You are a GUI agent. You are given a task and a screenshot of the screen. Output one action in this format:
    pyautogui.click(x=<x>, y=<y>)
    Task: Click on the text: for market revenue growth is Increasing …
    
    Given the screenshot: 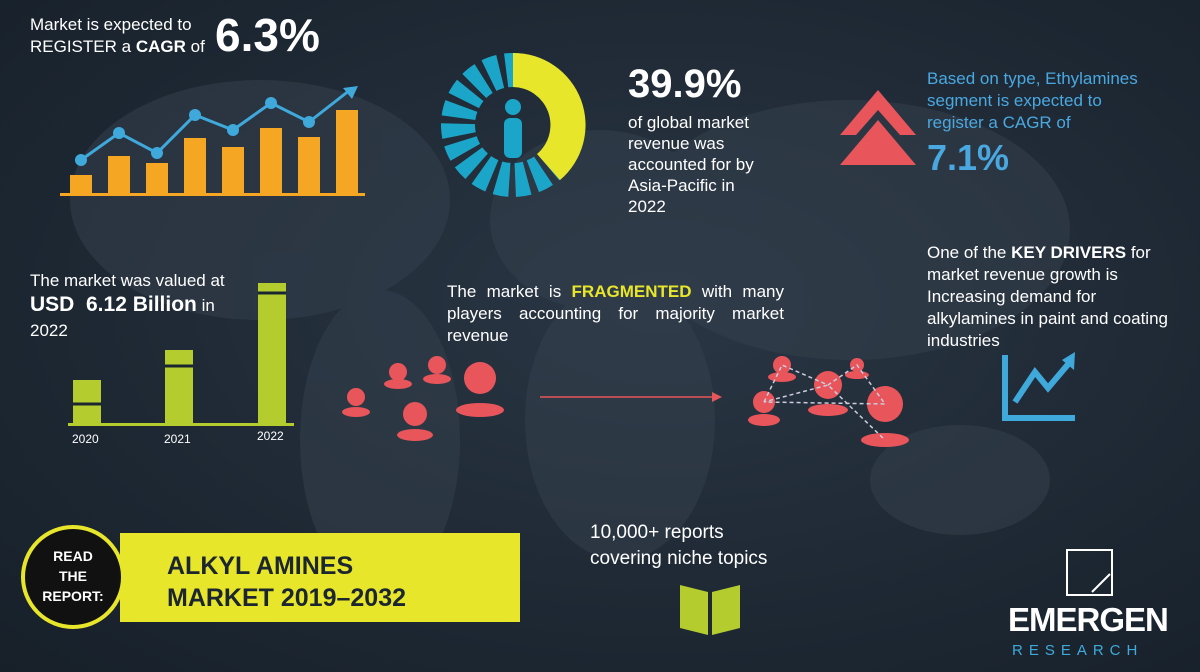 What is the action you would take?
    pyautogui.click(x=1047, y=296)
    